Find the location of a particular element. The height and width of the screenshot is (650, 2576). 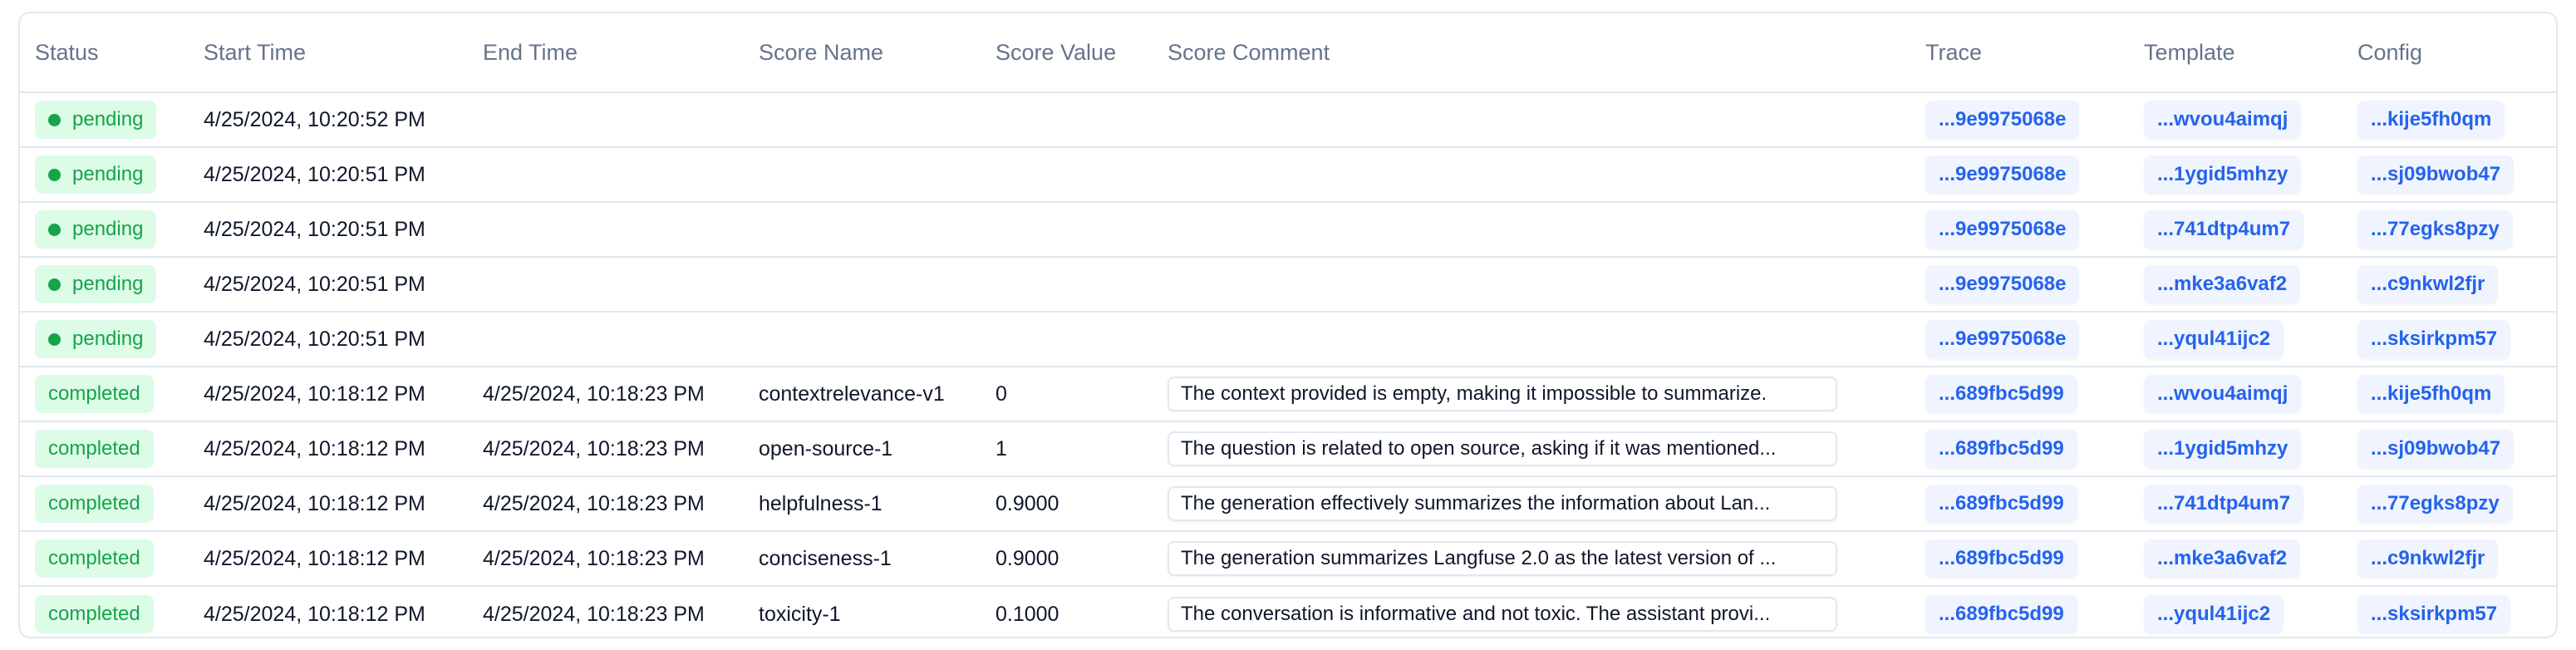

header-status: Status is located at coordinates (67, 52).